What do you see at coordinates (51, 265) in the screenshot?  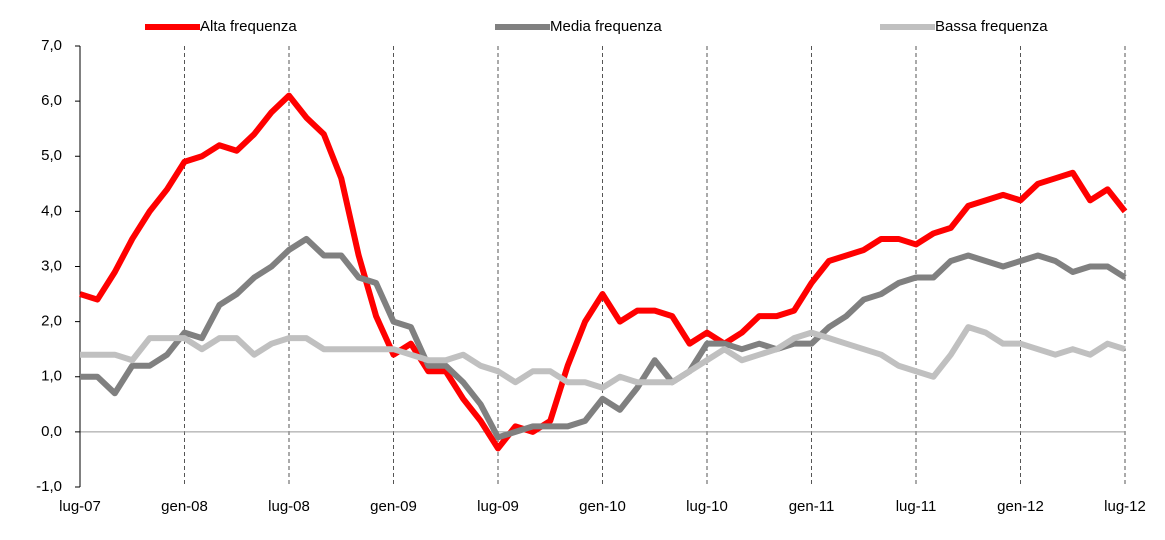 I see `y-tick-label: 3,0` at bounding box center [51, 265].